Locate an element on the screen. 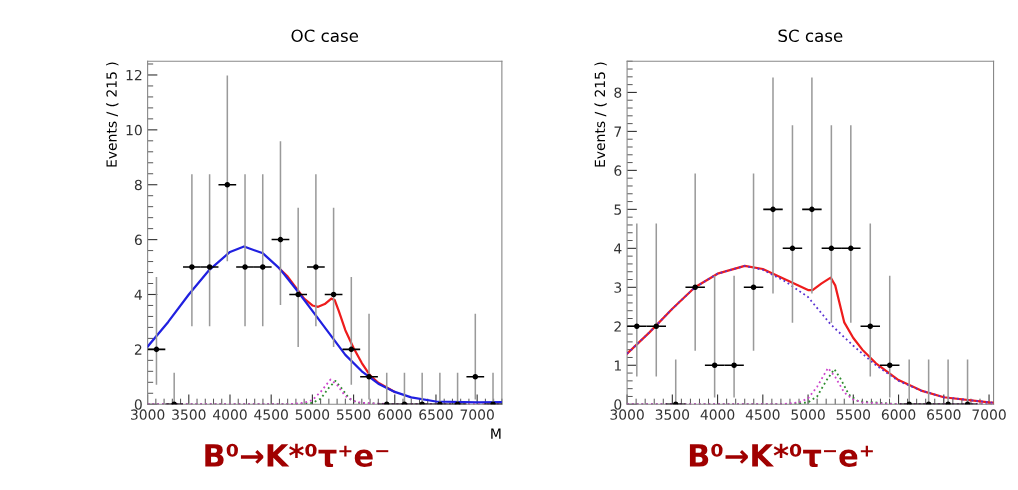  y-tick-label: 12 is located at coordinates (134, 75).